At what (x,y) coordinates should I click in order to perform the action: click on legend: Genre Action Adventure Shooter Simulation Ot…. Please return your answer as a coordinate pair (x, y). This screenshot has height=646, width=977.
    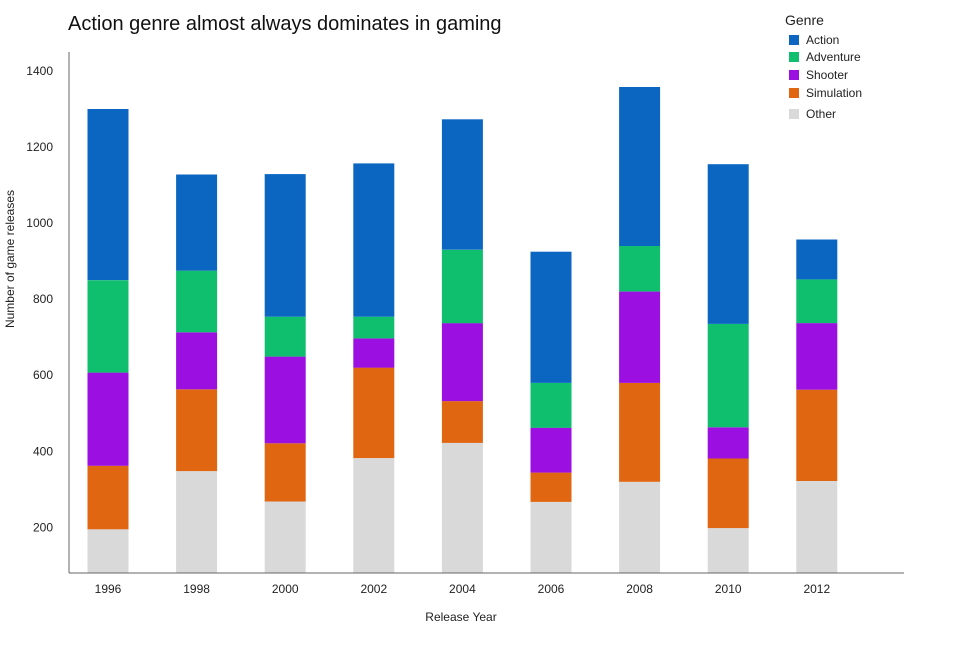
    Looking at the image, I should click on (823, 66).